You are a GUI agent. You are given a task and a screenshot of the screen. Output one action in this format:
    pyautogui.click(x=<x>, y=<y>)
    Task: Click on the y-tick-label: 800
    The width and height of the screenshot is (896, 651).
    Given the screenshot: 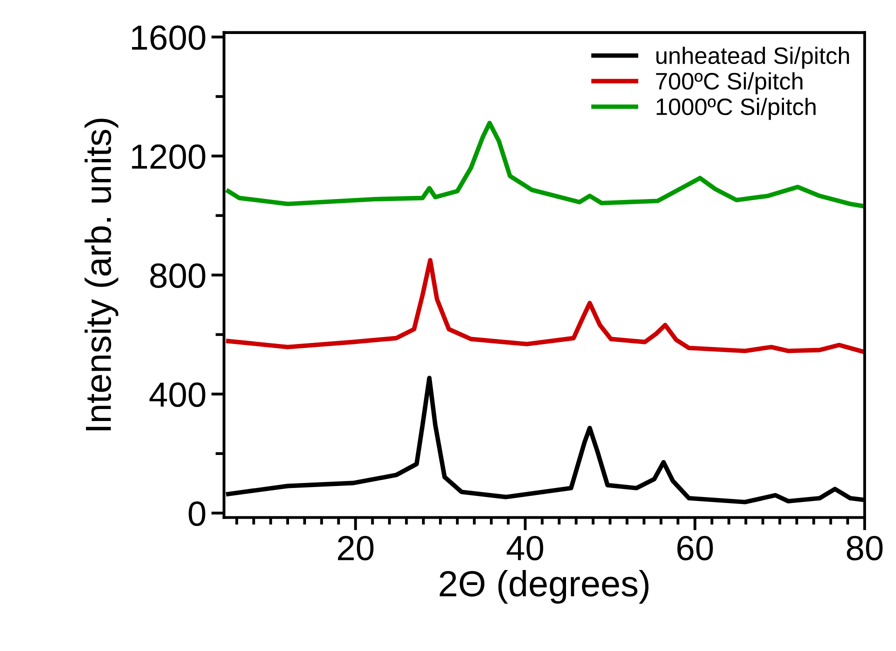 What is the action you would take?
    pyautogui.click(x=178, y=275)
    